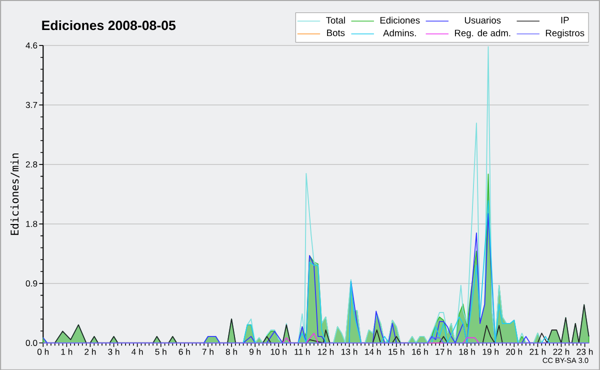 This screenshot has width=600, height=370. I want to click on y-tick-label: 4.6, so click(32, 45).